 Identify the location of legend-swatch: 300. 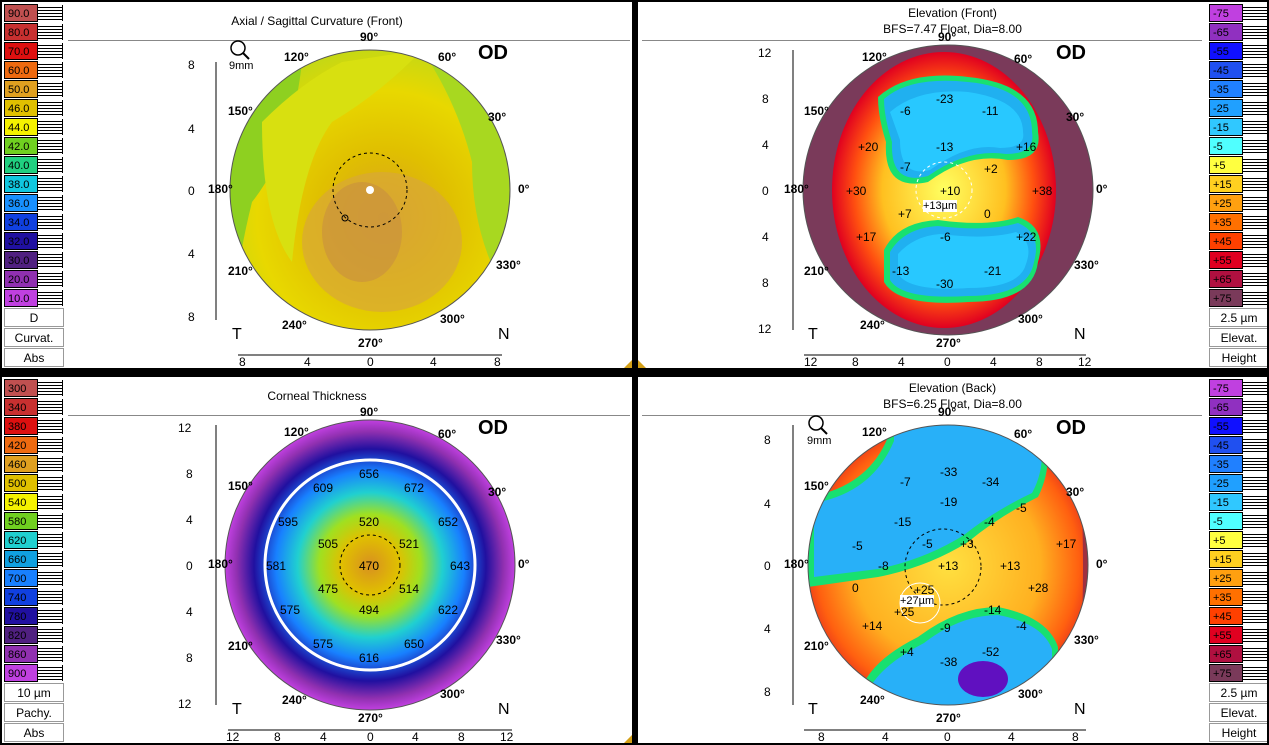
(33, 388).